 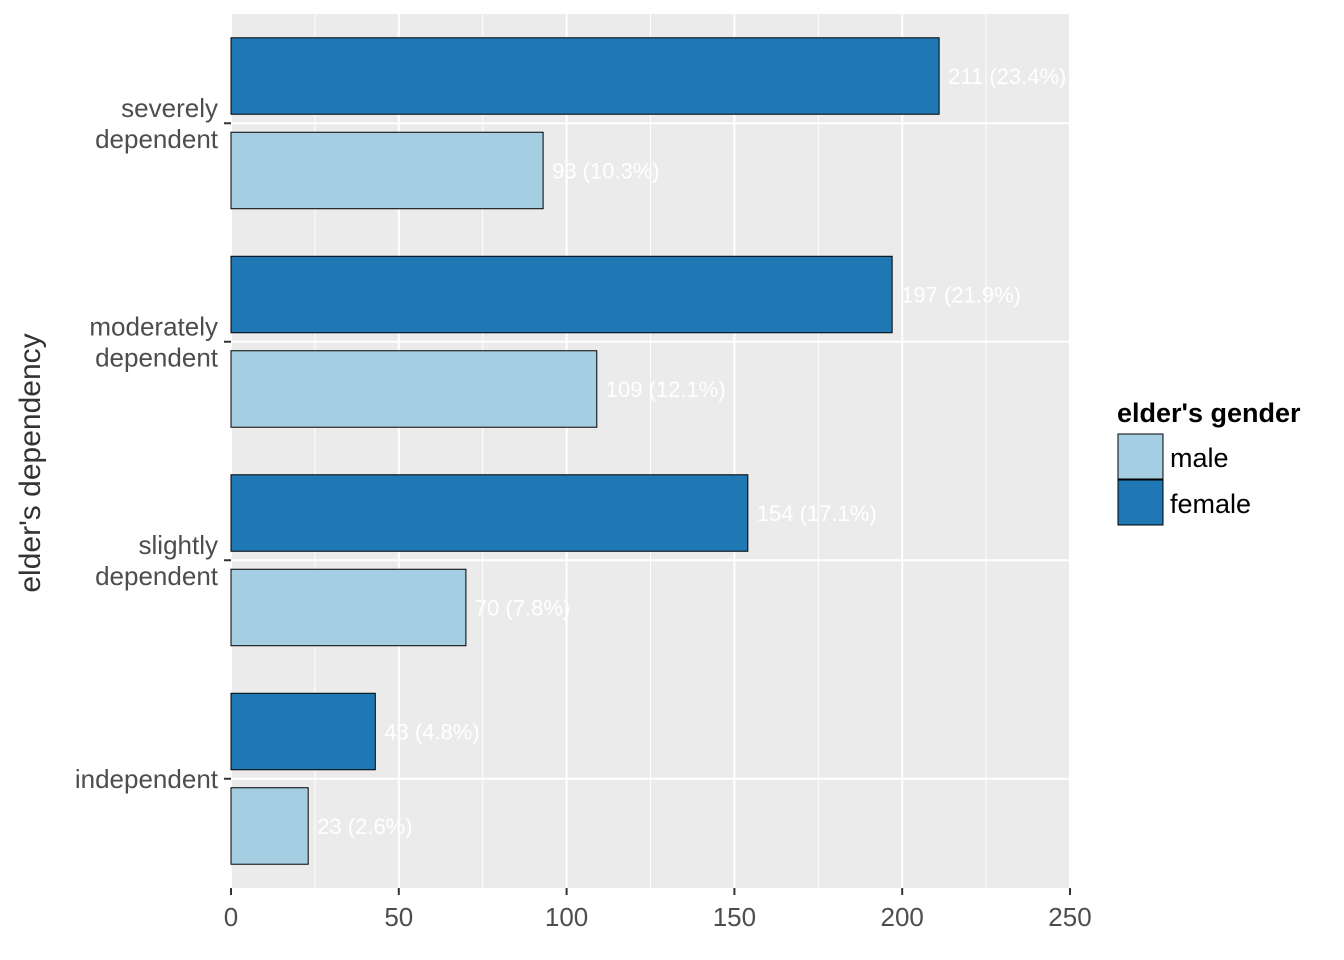 What do you see at coordinates (817, 513) in the screenshot?
I see `bar-value-label: 154 (17.1%)` at bounding box center [817, 513].